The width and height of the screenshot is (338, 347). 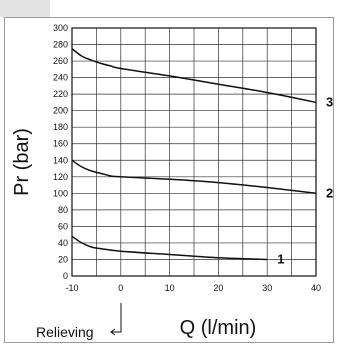 I want to click on y-tick-label: 260, so click(x=60, y=61).